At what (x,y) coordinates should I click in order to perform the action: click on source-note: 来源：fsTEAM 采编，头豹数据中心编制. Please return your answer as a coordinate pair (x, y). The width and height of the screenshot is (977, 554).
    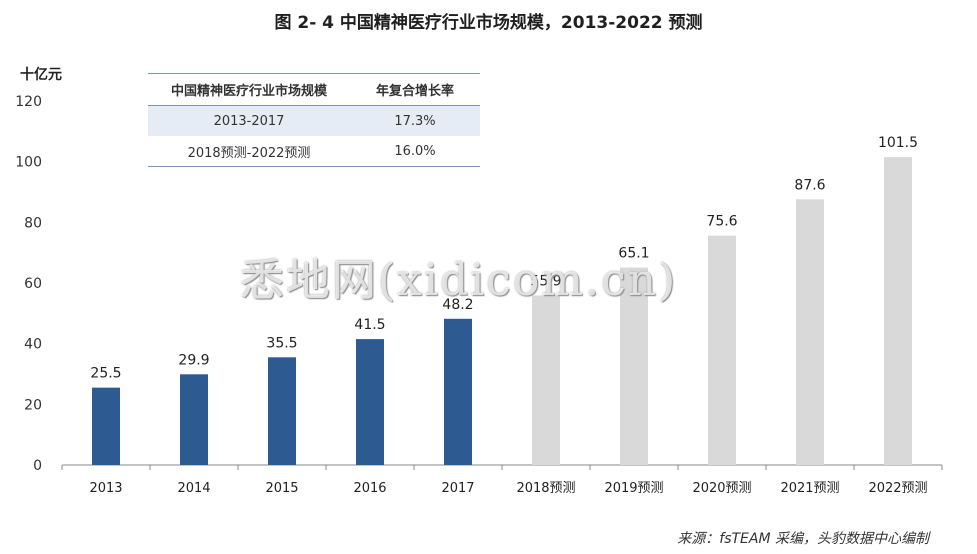
    Looking at the image, I should click on (803, 539).